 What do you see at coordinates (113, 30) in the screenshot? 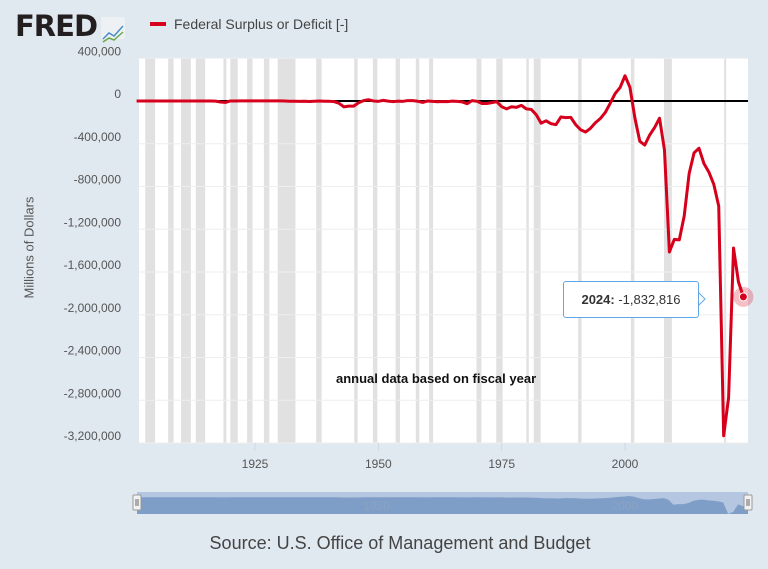
I see `line-chart-icon` at bounding box center [113, 30].